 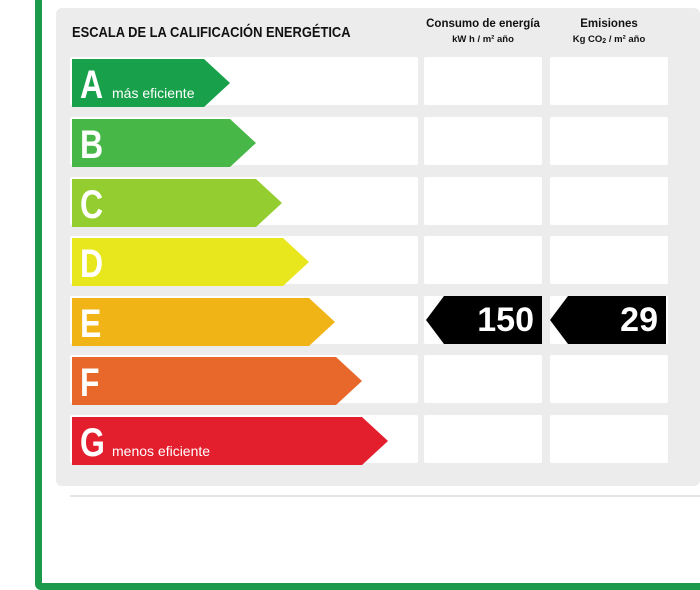 I want to click on rating-row-c: C, so click(x=350, y=202).